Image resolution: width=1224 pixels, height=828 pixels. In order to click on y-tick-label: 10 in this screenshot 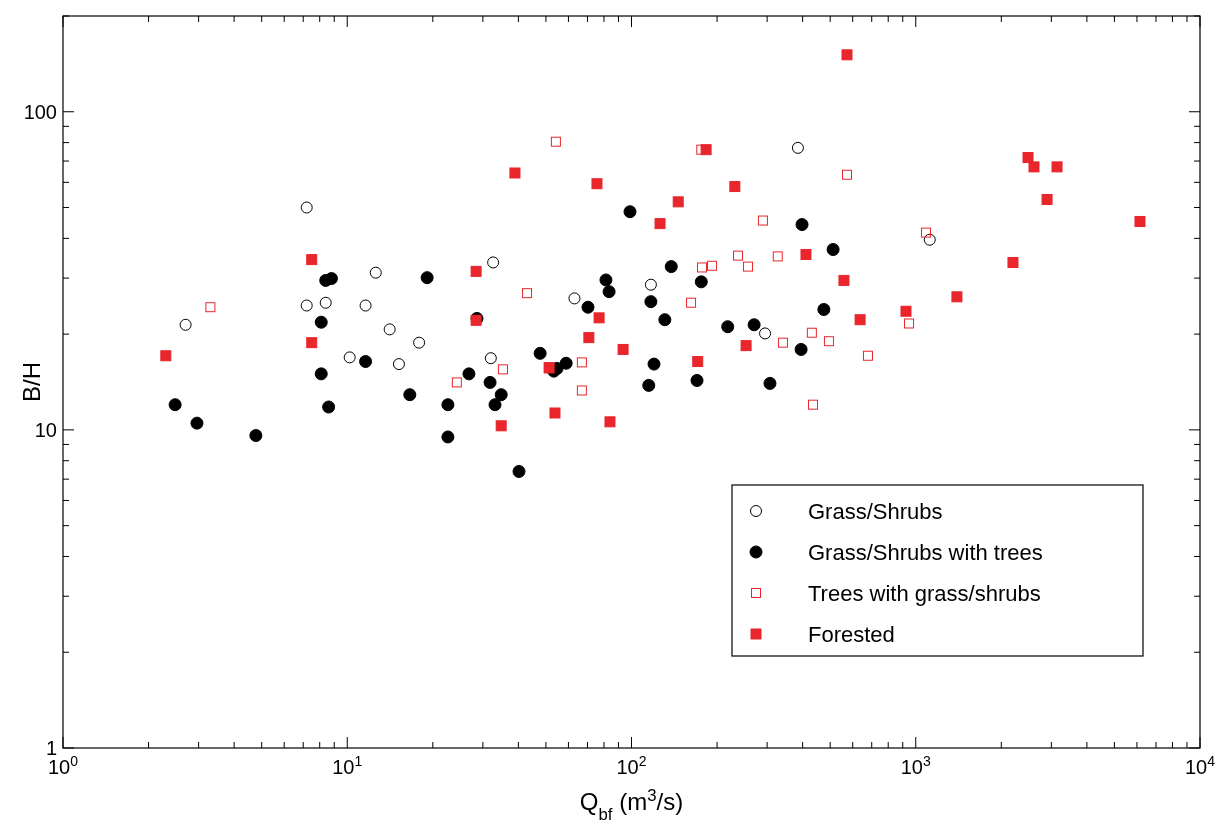, I will do `click(45, 429)`.